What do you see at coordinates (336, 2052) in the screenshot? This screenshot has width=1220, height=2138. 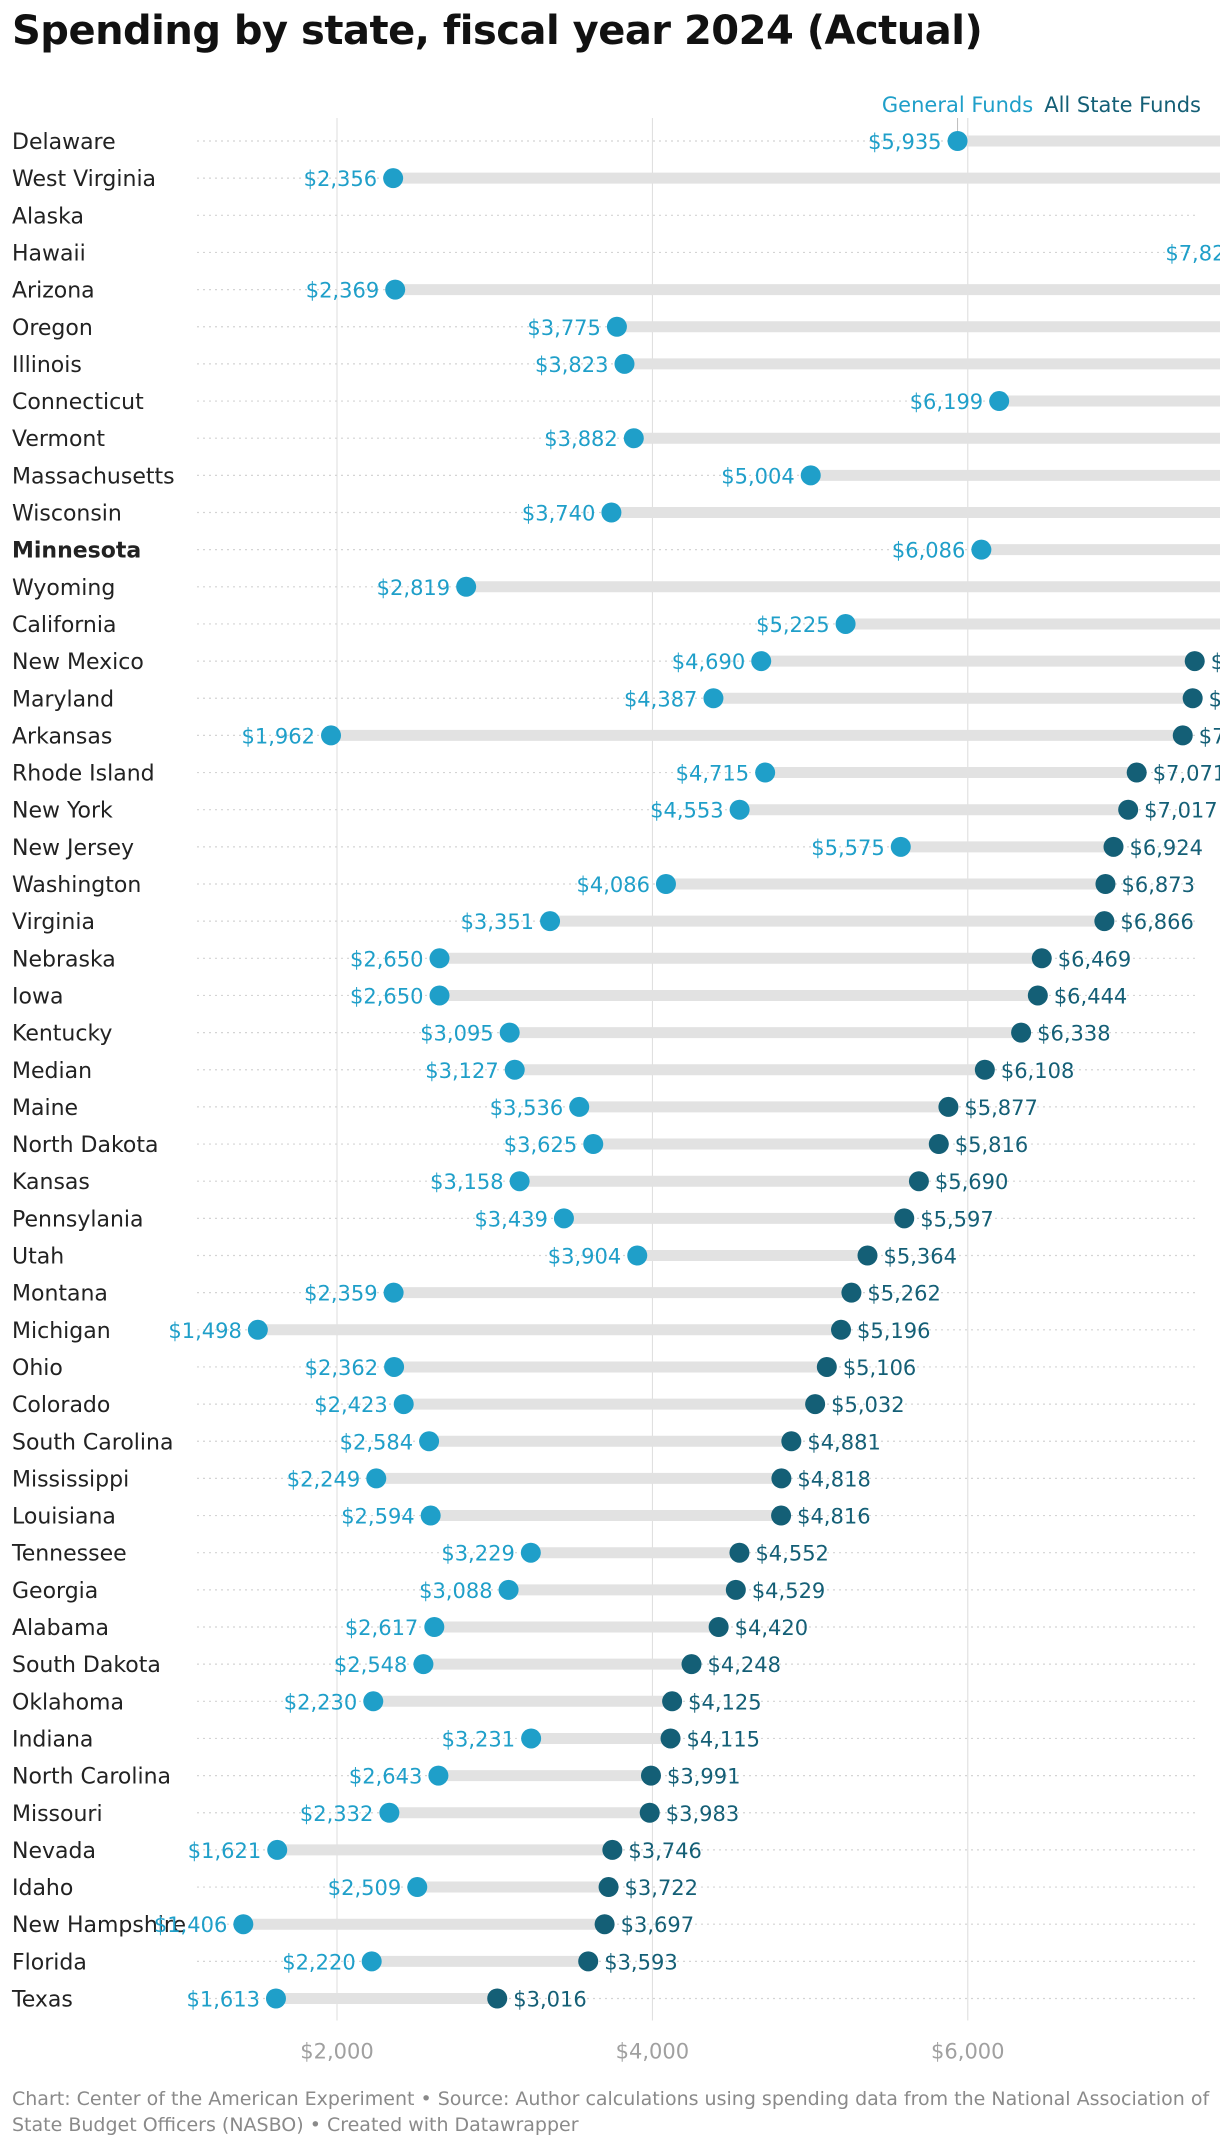 I see `x-tick-label: $2,000` at bounding box center [336, 2052].